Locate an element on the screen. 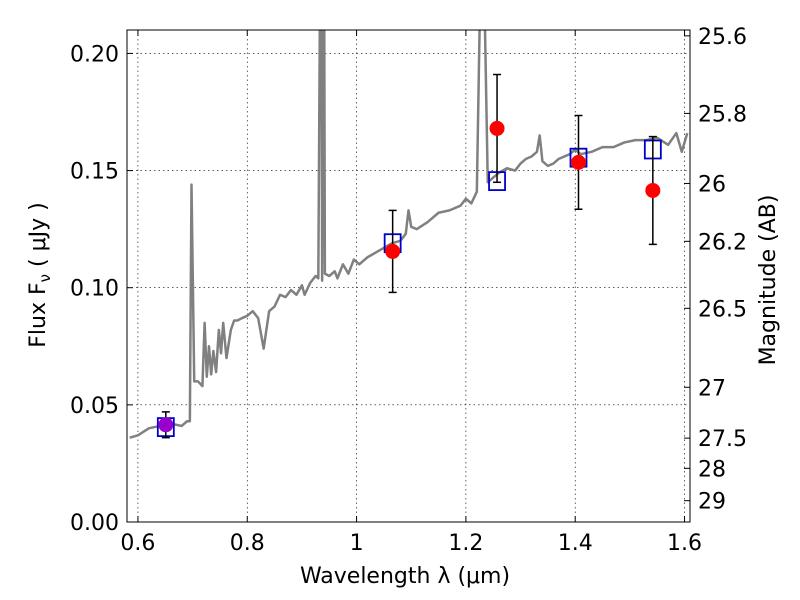 This screenshot has height=600, width=800. x-tick-label: 1.2 is located at coordinates (465, 543).